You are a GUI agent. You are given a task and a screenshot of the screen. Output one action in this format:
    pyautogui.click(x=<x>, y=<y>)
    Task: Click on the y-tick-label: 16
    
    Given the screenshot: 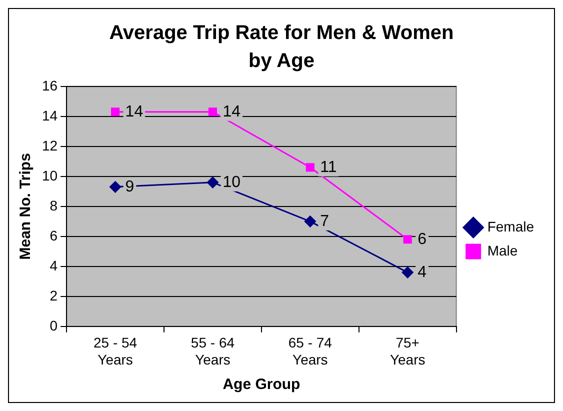 What is the action you would take?
    pyautogui.click(x=50, y=85)
    